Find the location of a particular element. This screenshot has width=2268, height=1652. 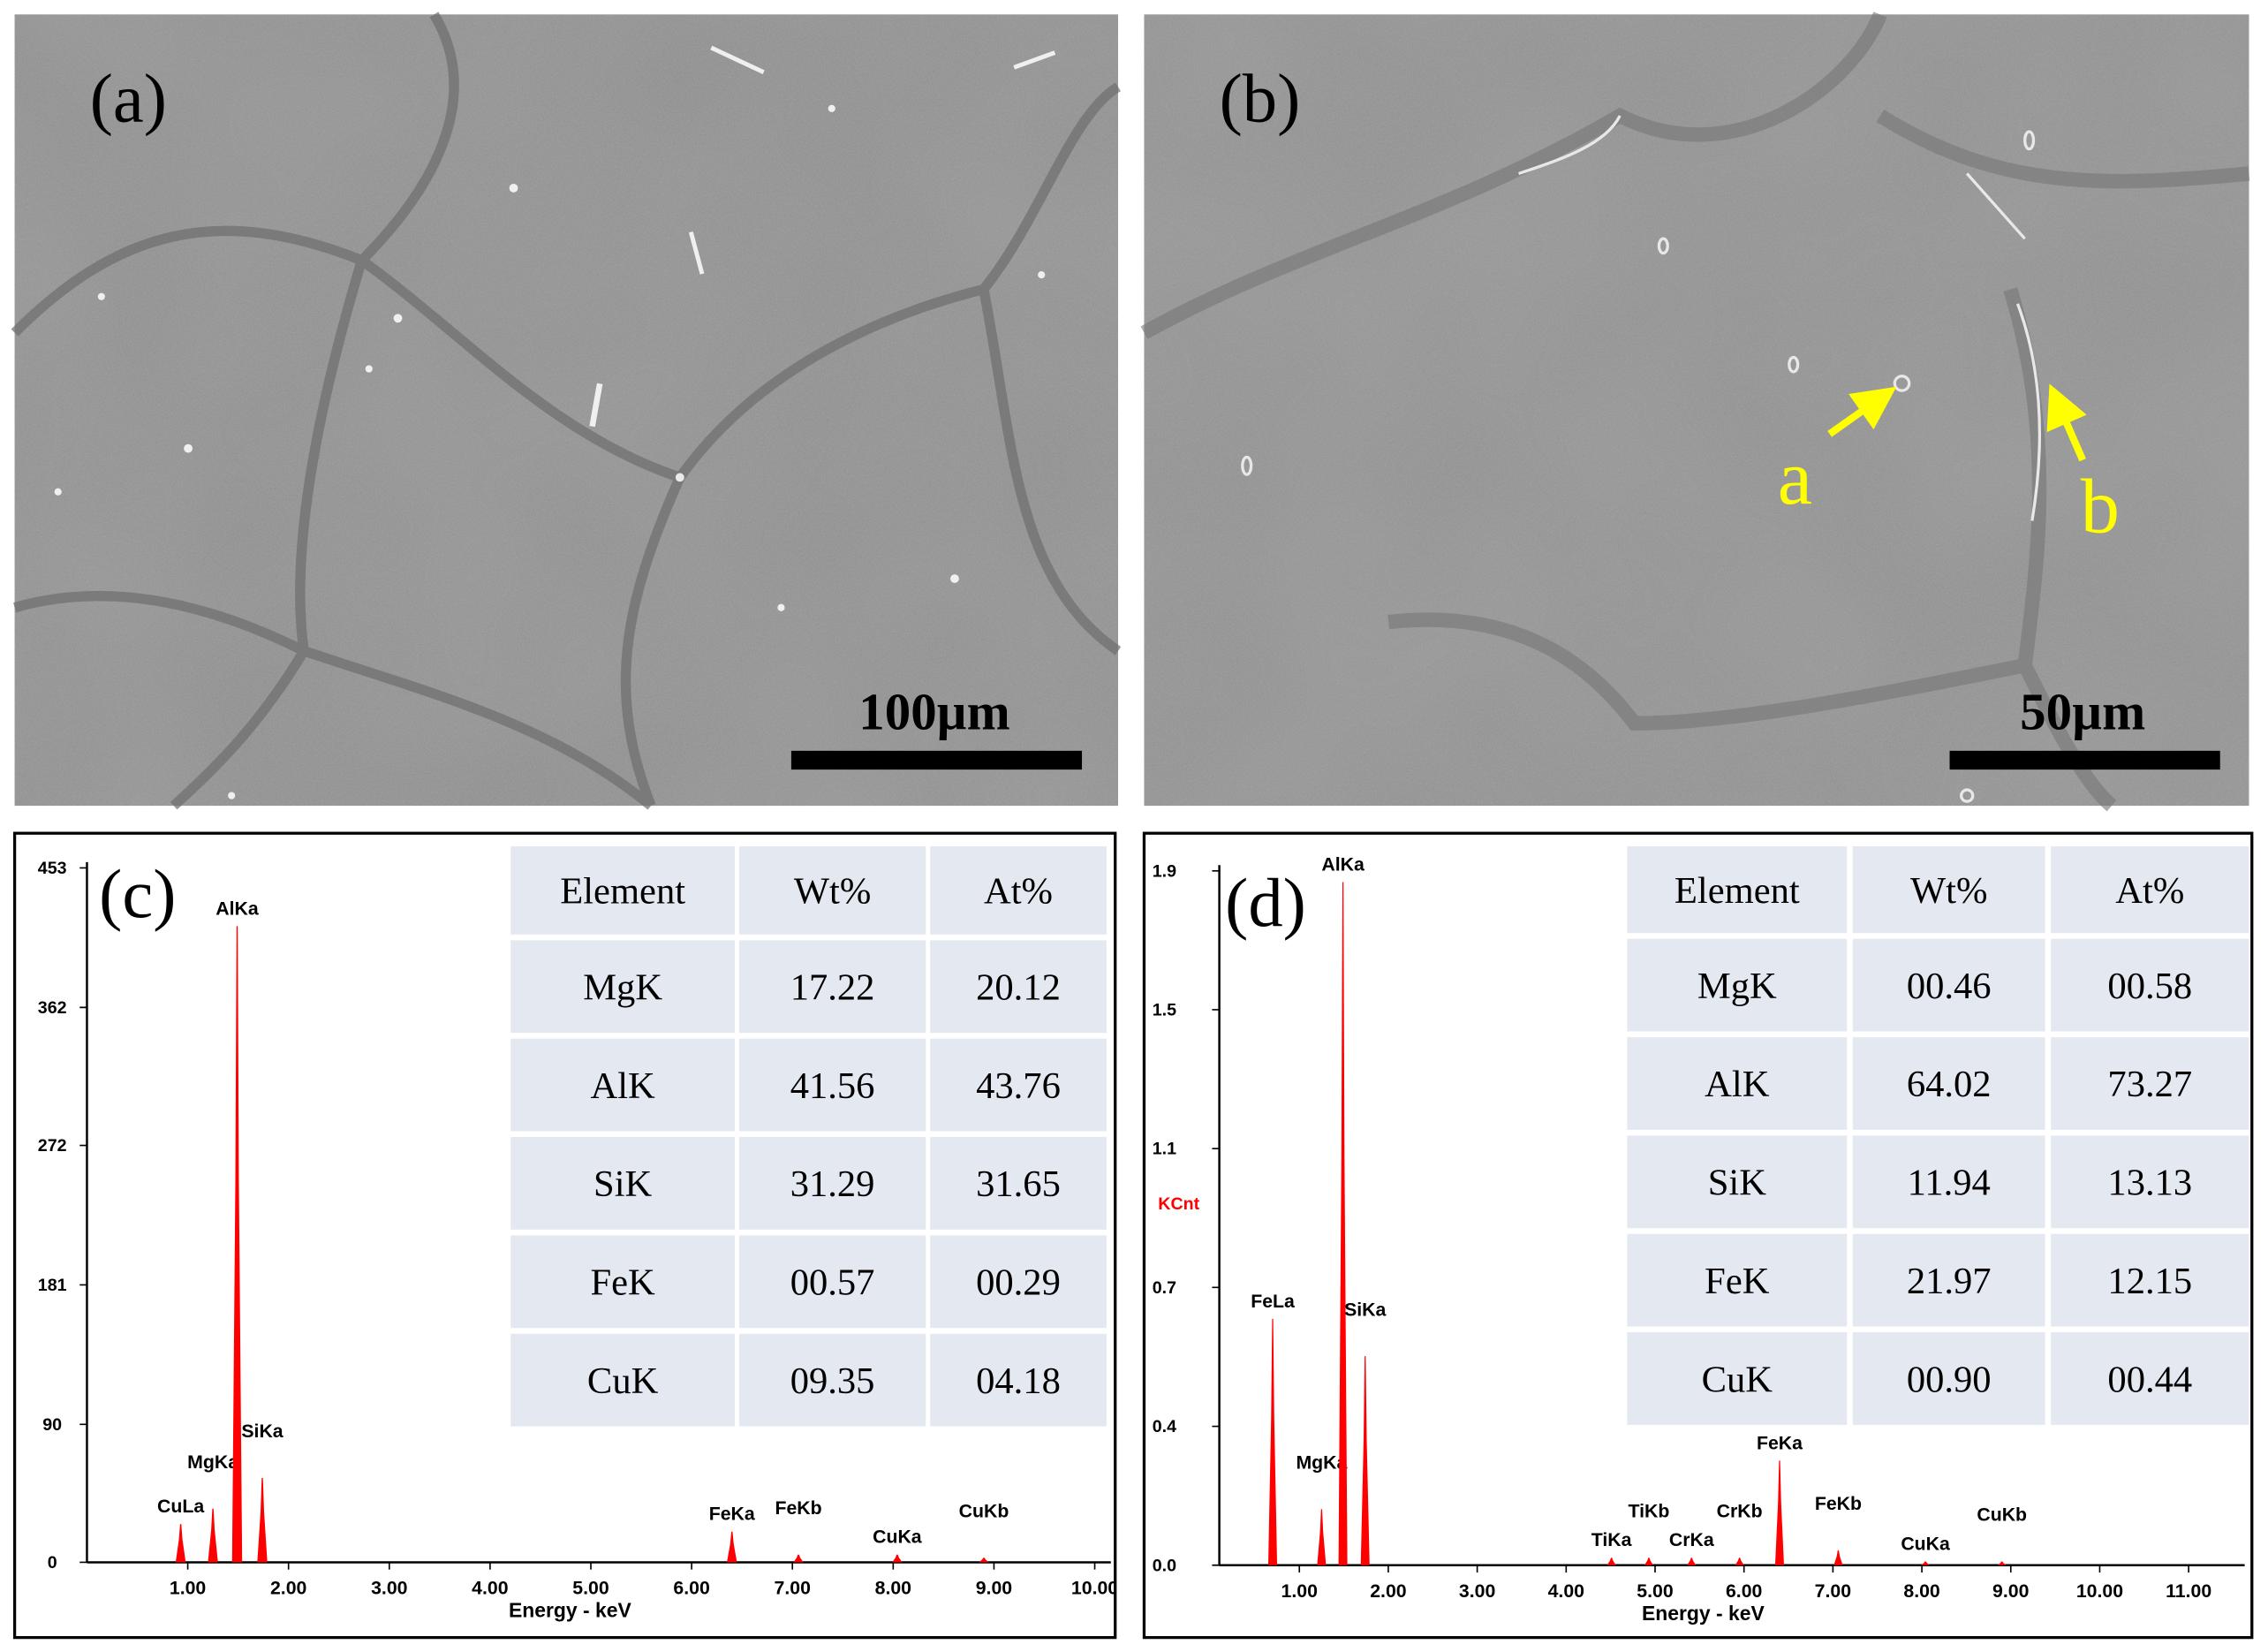

table-value: 31.65 is located at coordinates (1018, 1184).